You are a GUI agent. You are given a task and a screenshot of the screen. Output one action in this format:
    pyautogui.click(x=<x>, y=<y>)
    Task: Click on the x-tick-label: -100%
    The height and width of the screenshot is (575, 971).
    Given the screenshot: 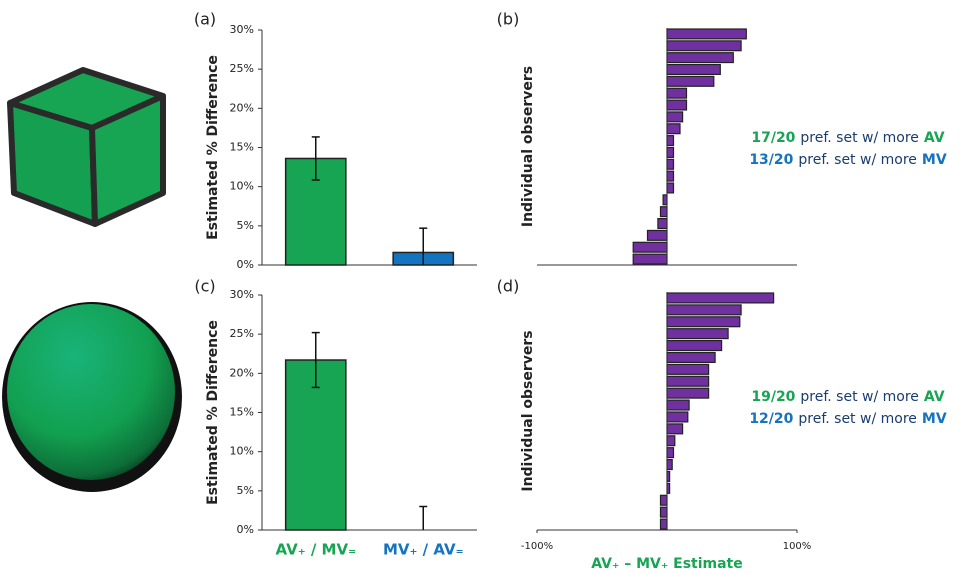 What is the action you would take?
    pyautogui.click(x=537, y=546)
    